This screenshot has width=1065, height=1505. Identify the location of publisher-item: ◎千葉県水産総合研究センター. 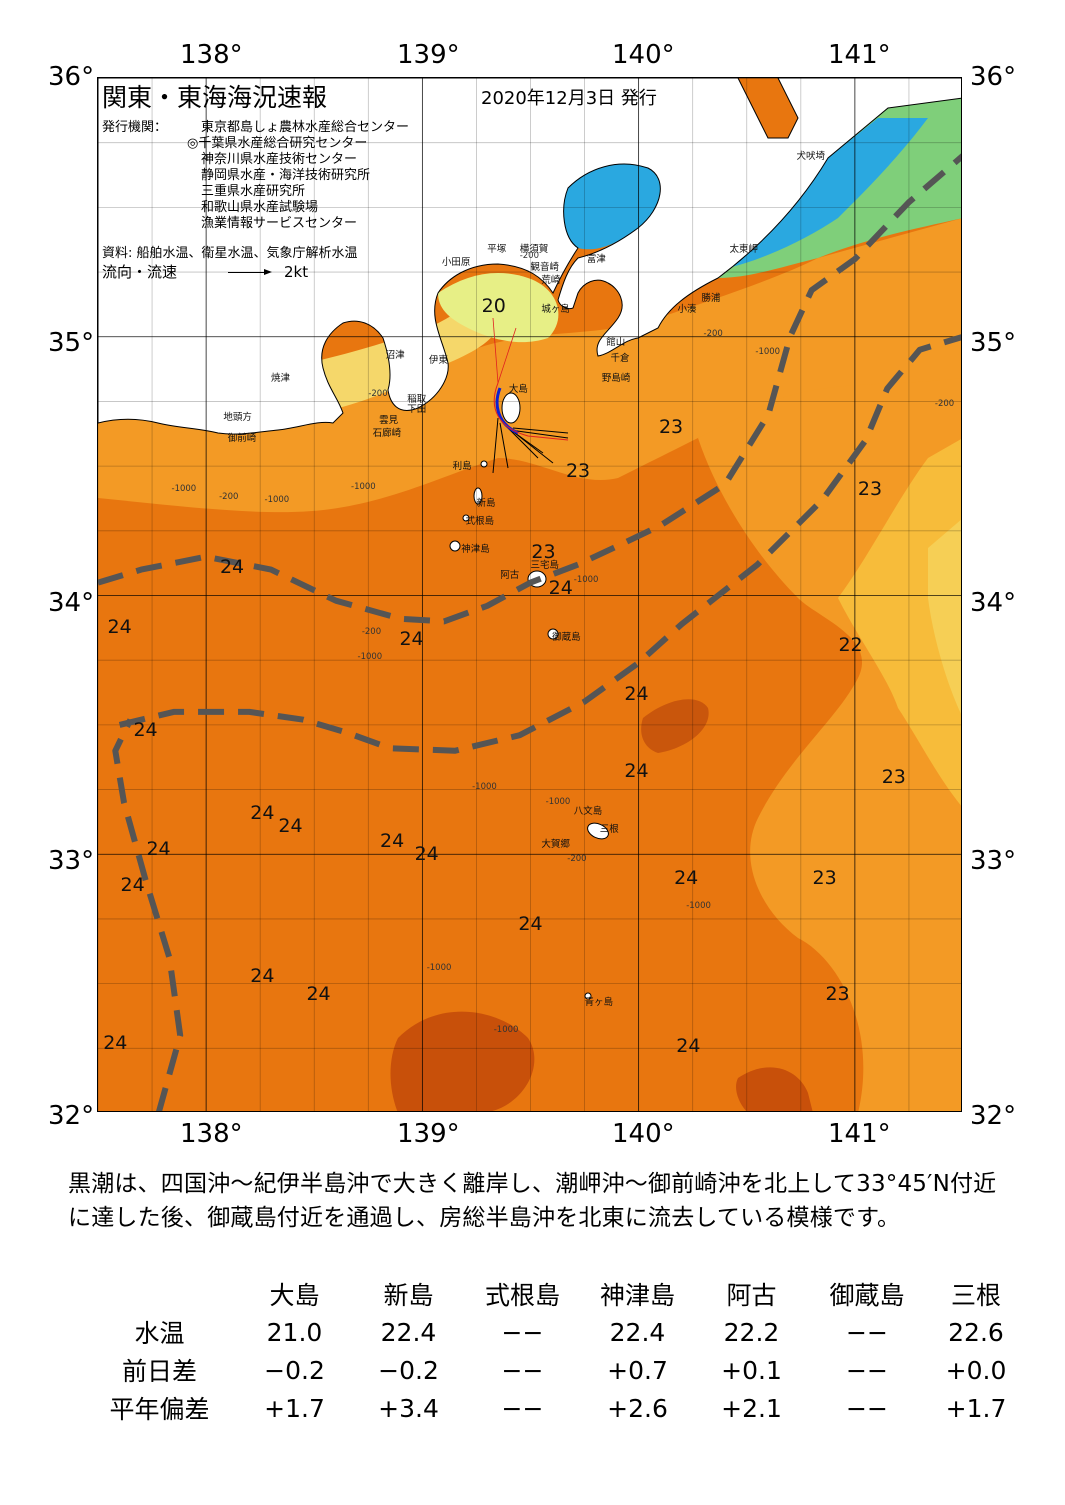
(277, 143).